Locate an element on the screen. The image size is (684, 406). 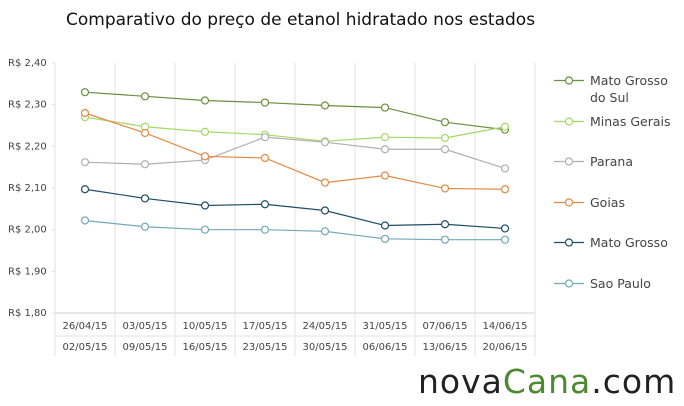
legend-item: Mato Grosso is located at coordinates (618, 242).